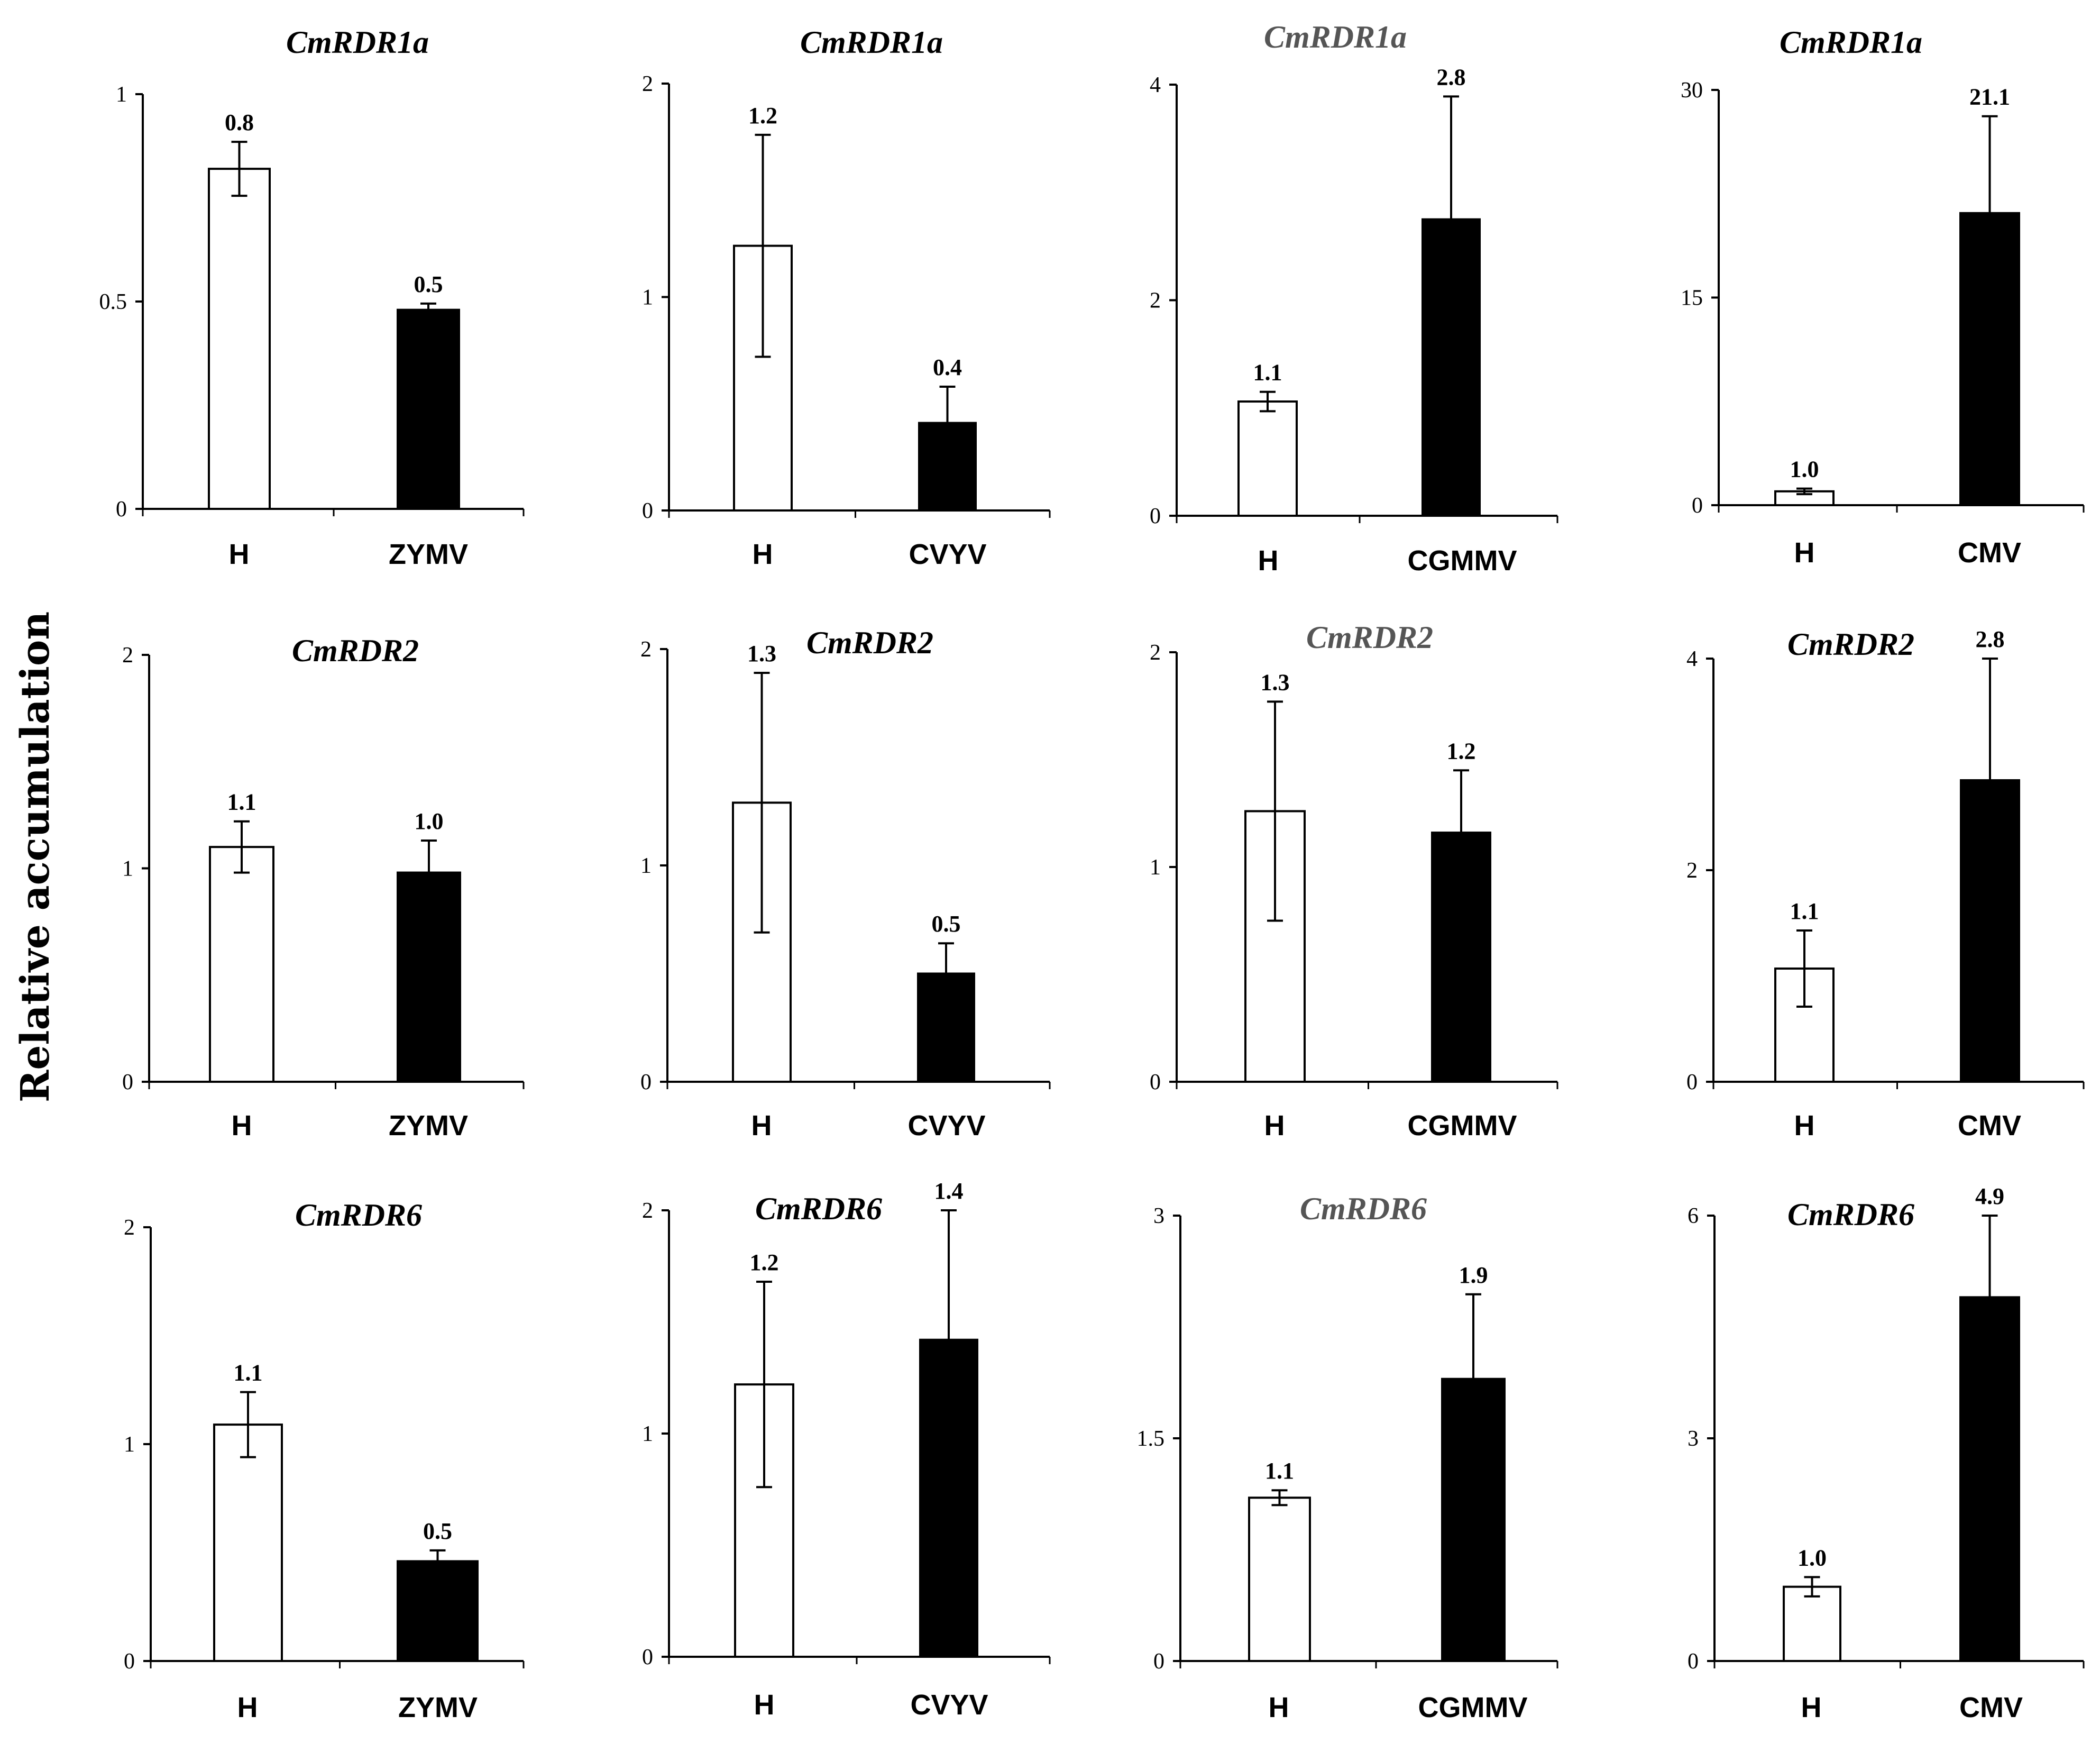 The image size is (2100, 1743). What do you see at coordinates (1354, 298) in the screenshot?
I see `panel-rdr1a-cgmmv: CmRDR1a 0 2 4 1.1 H 2.8 CGMMV` at bounding box center [1354, 298].